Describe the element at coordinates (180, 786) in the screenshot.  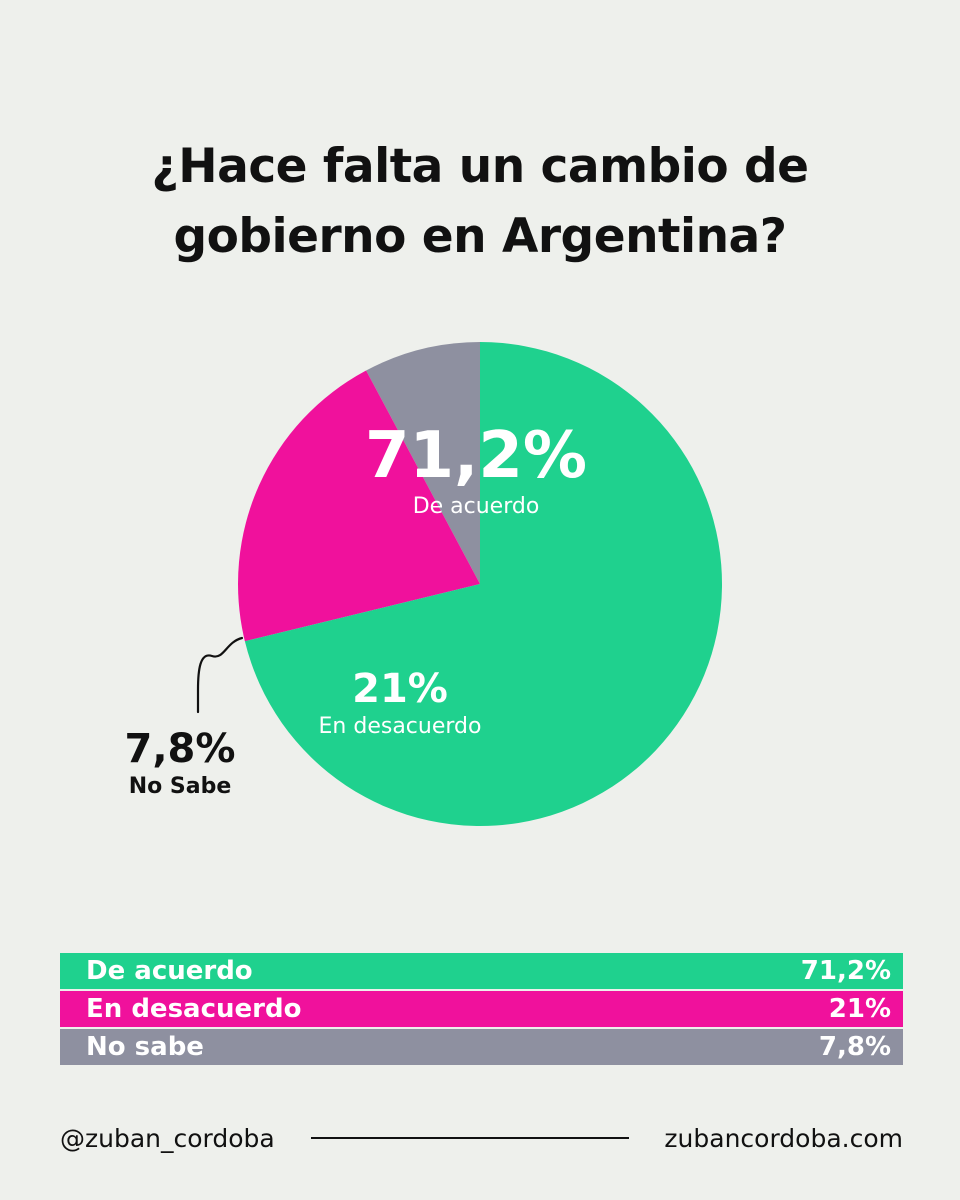
I see `slice-category-no-sabe: No Sabe` at that location.